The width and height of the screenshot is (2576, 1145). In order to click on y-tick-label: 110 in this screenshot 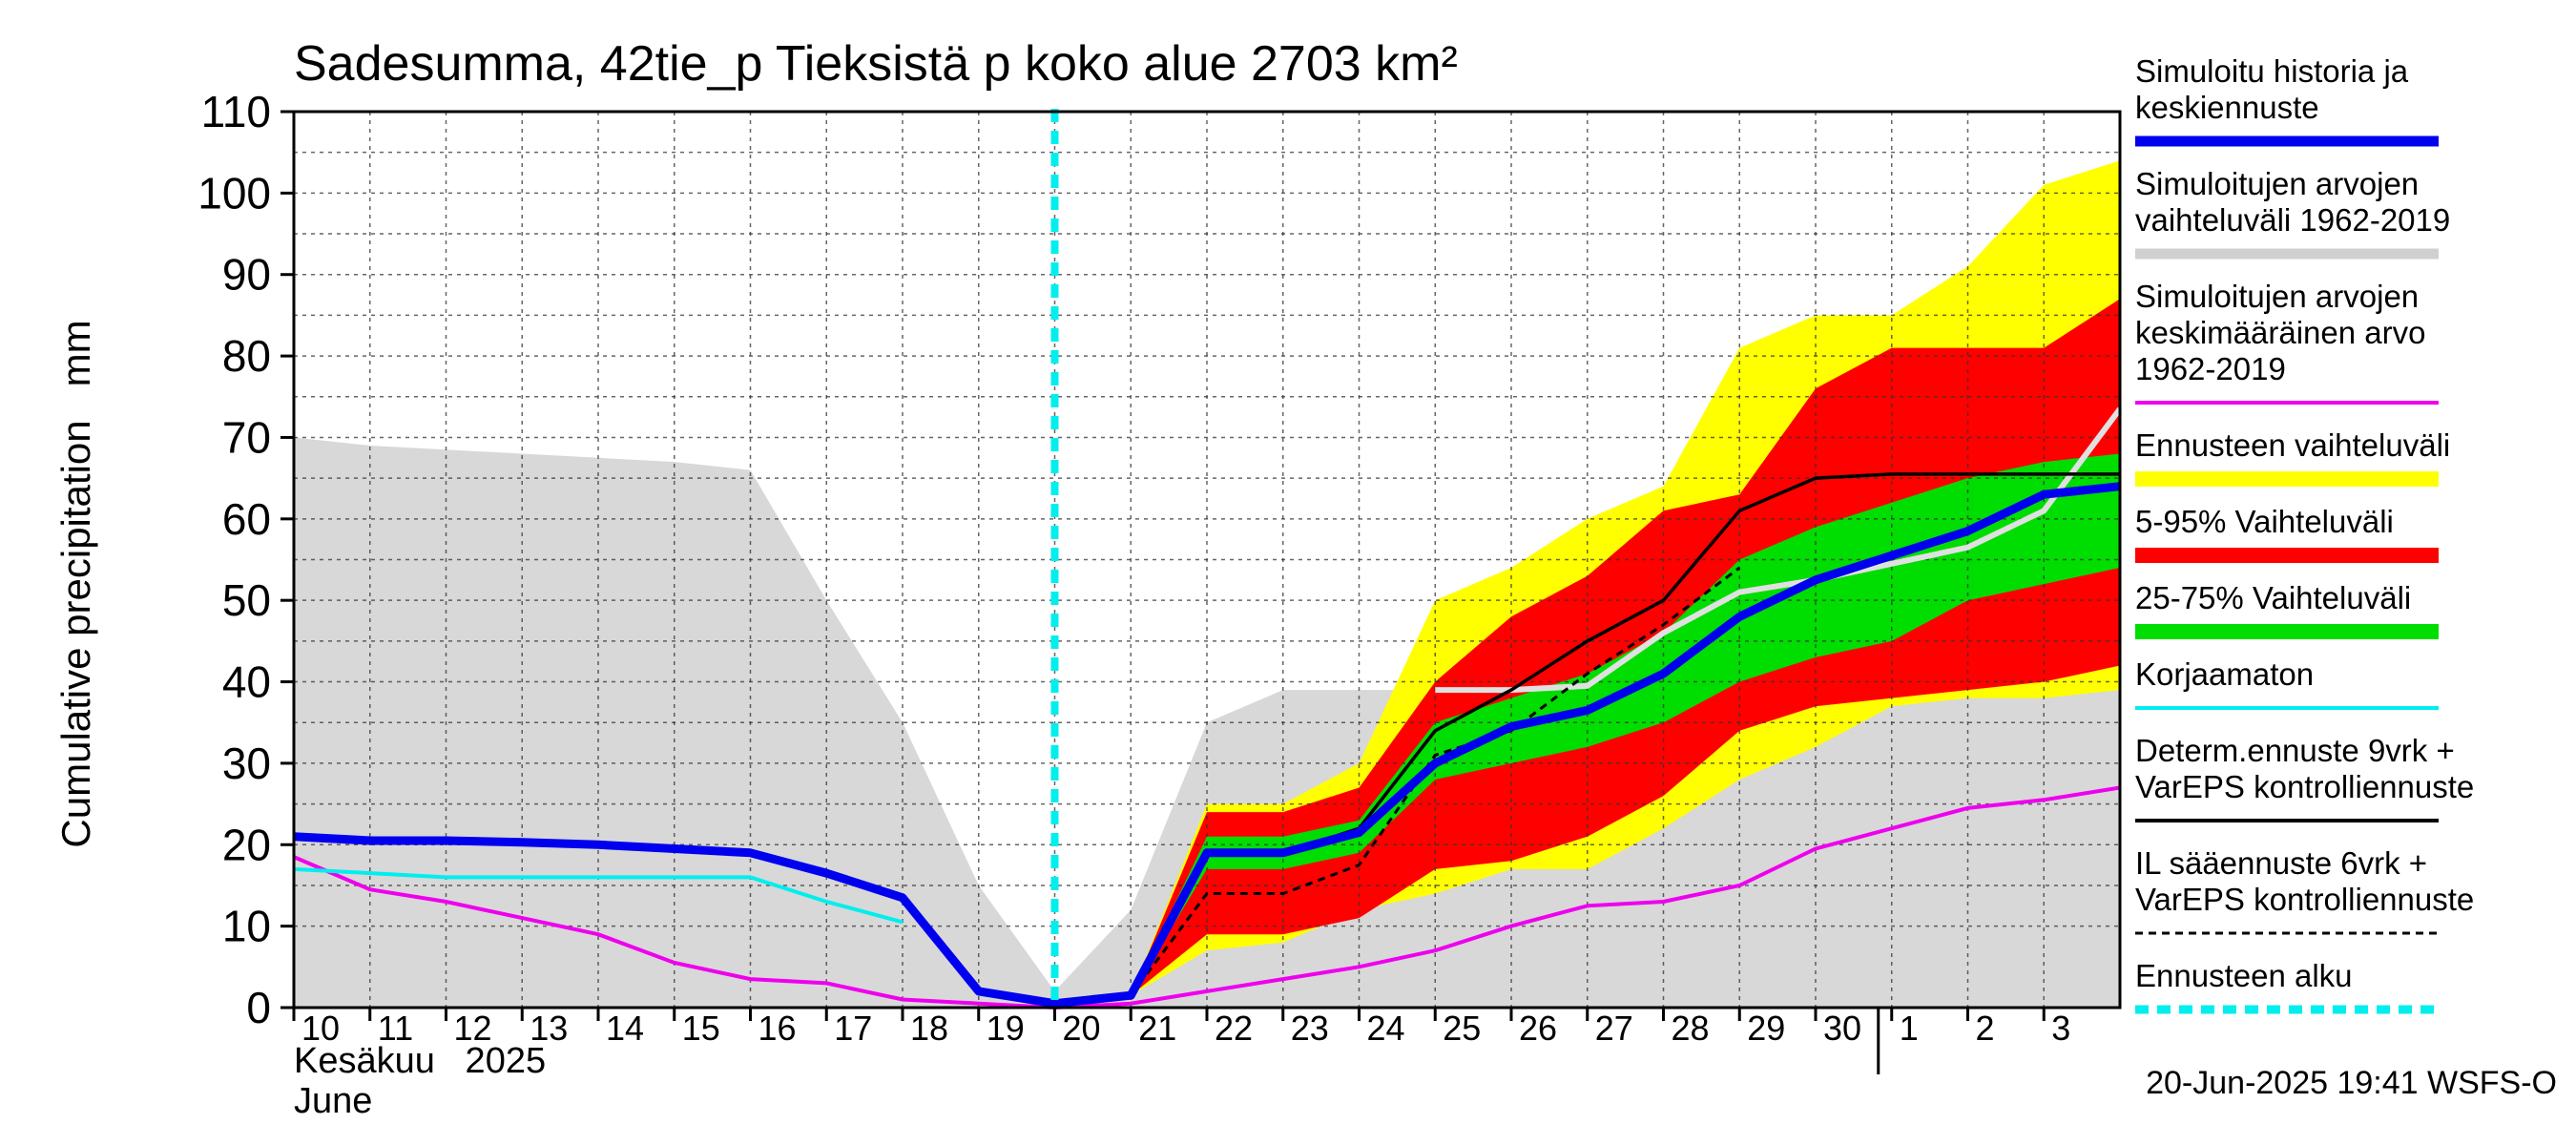, I will do `click(236, 112)`.